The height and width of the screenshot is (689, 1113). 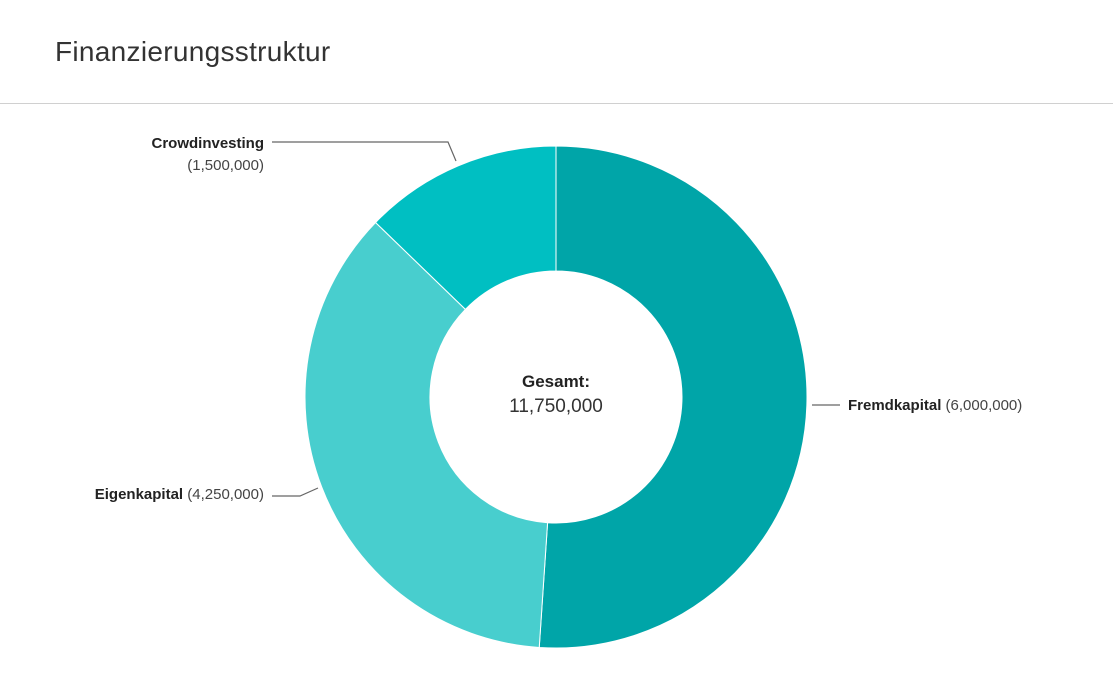 What do you see at coordinates (895, 405) in the screenshot?
I see `slice-label: Fremdkapital` at bounding box center [895, 405].